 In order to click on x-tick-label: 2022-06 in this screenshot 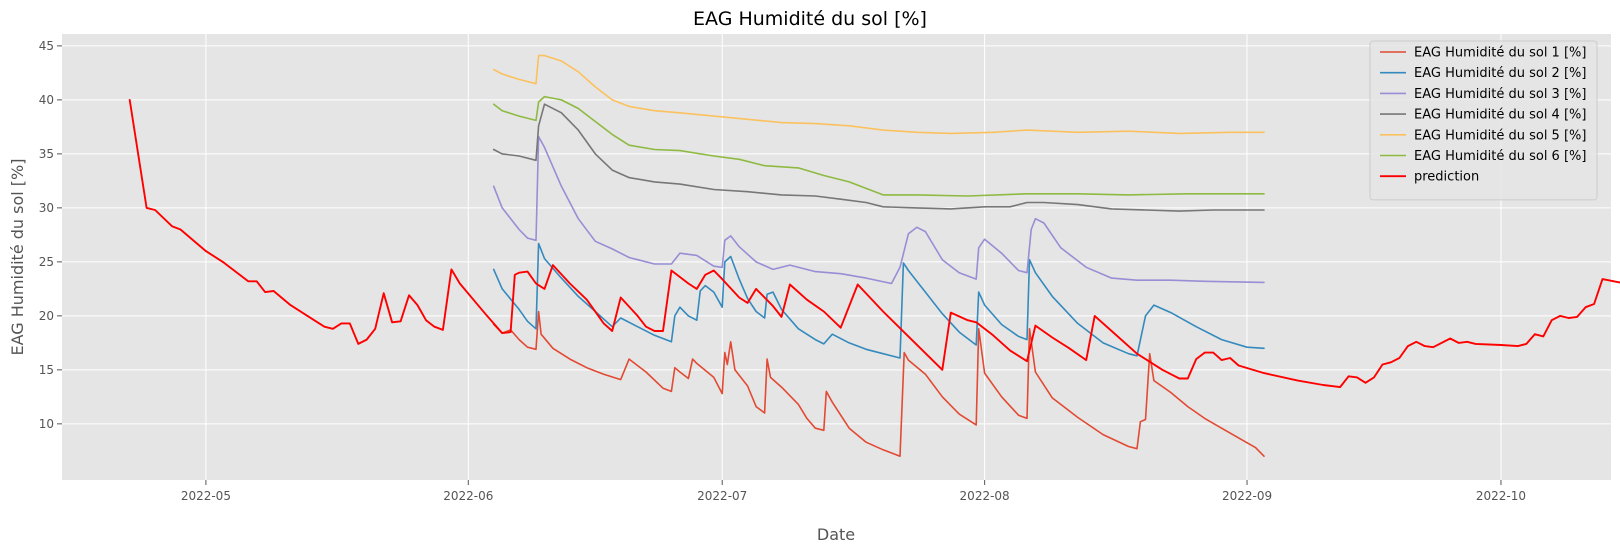, I will do `click(468, 496)`.